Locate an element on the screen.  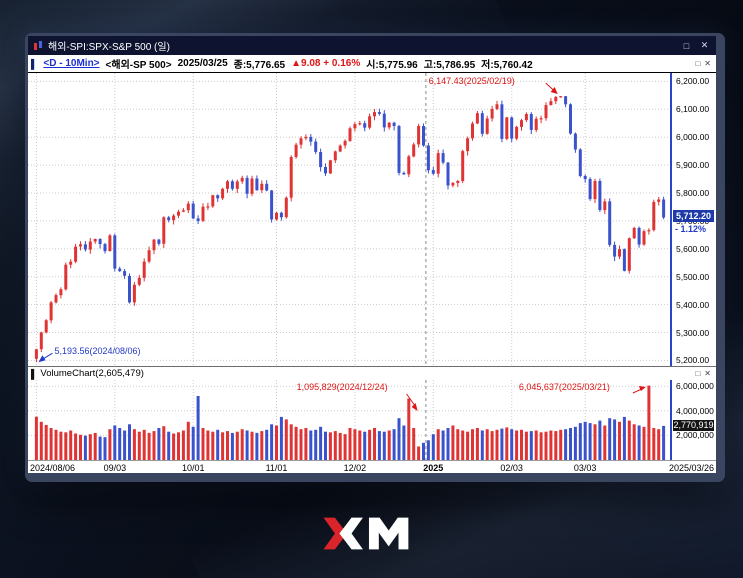
volume-pane-controls: □ ✕ is located at coordinates (704, 373).